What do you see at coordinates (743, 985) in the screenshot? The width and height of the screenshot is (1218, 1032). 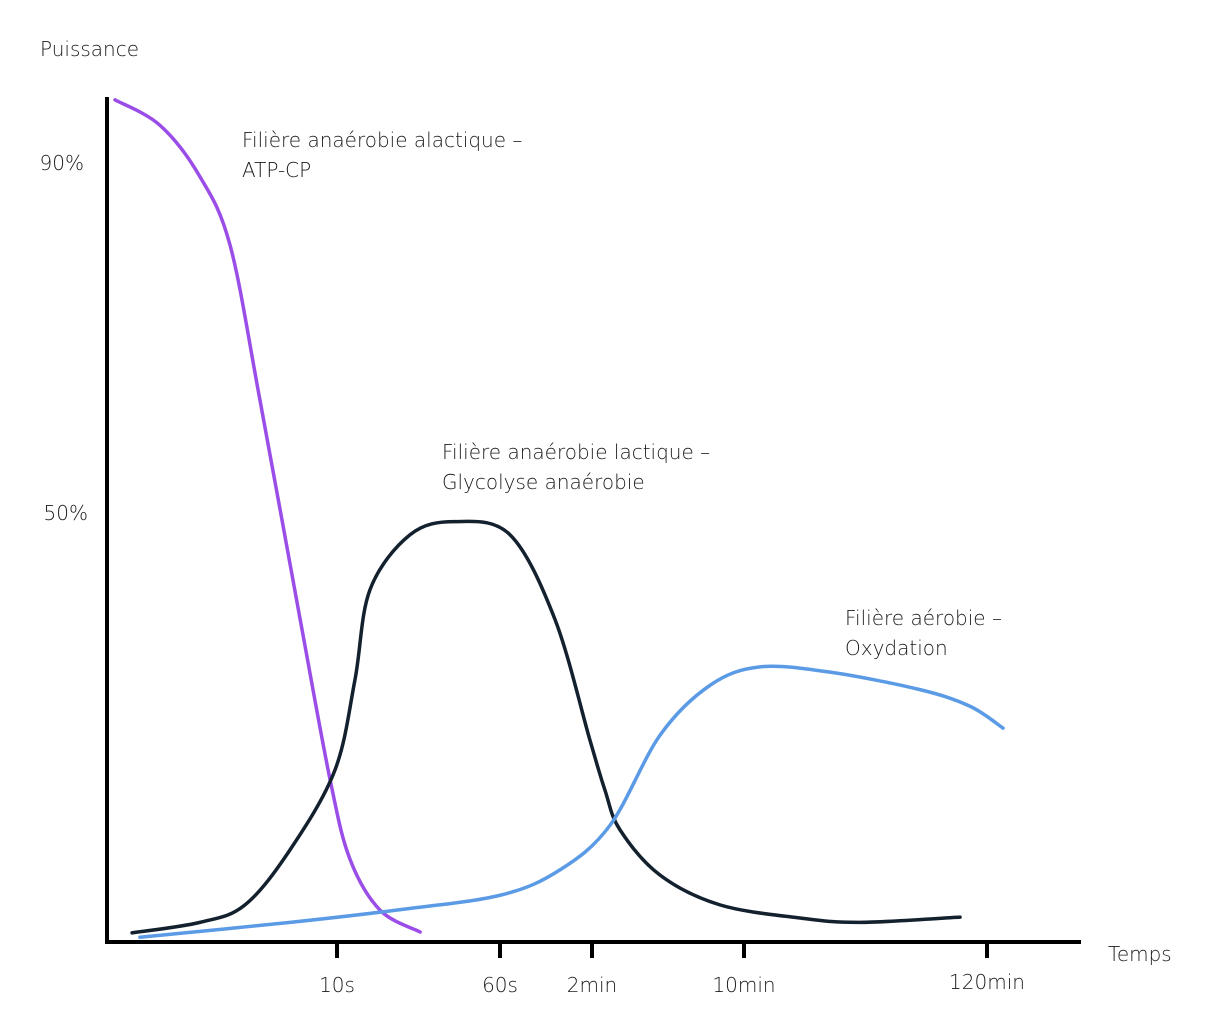 I see `x-tick-label: 10min` at bounding box center [743, 985].